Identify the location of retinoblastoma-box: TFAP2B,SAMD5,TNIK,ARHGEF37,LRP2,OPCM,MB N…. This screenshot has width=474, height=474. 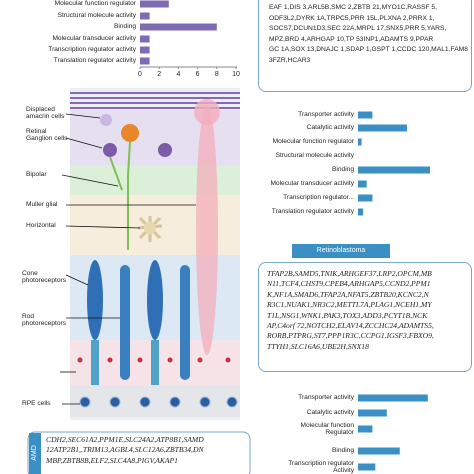
(365, 317).